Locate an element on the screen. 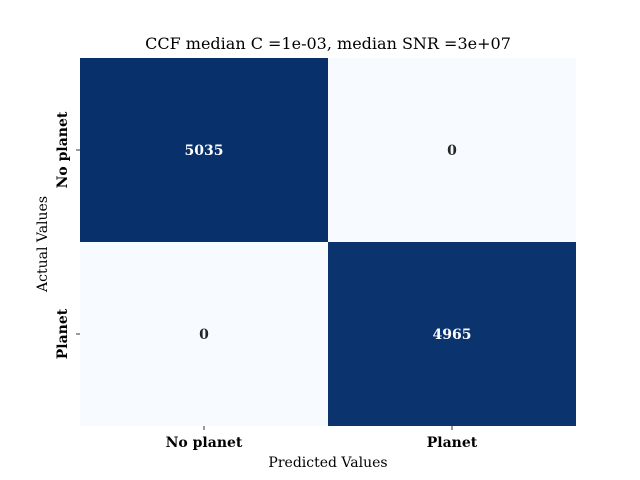 The image size is (640, 480). x-tick-label: Planet is located at coordinates (452, 443).